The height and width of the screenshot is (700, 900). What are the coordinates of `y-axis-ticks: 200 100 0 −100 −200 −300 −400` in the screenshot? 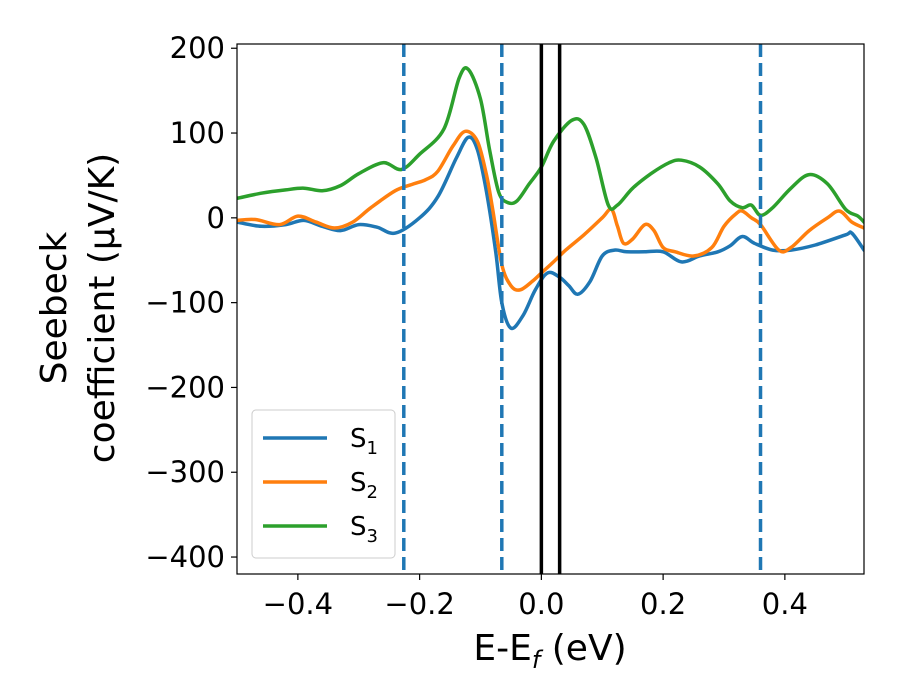 It's located at (191, 302).